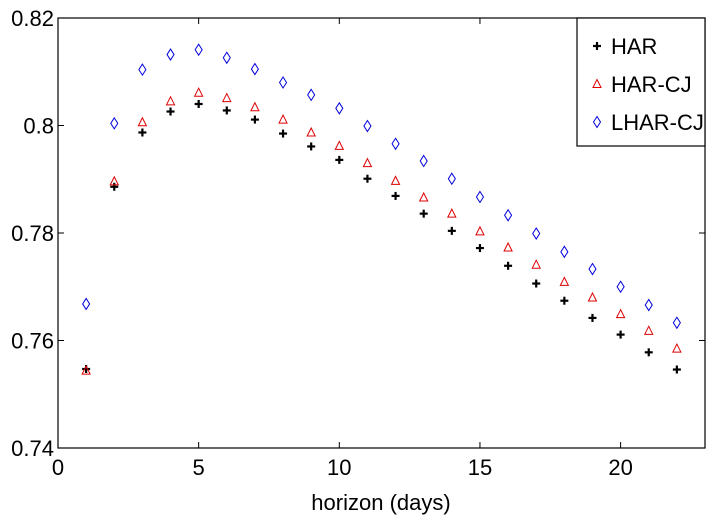 The image size is (706, 525). Describe the element at coordinates (657, 122) in the screenshot. I see `legend-label: LHAR-CJ` at that location.